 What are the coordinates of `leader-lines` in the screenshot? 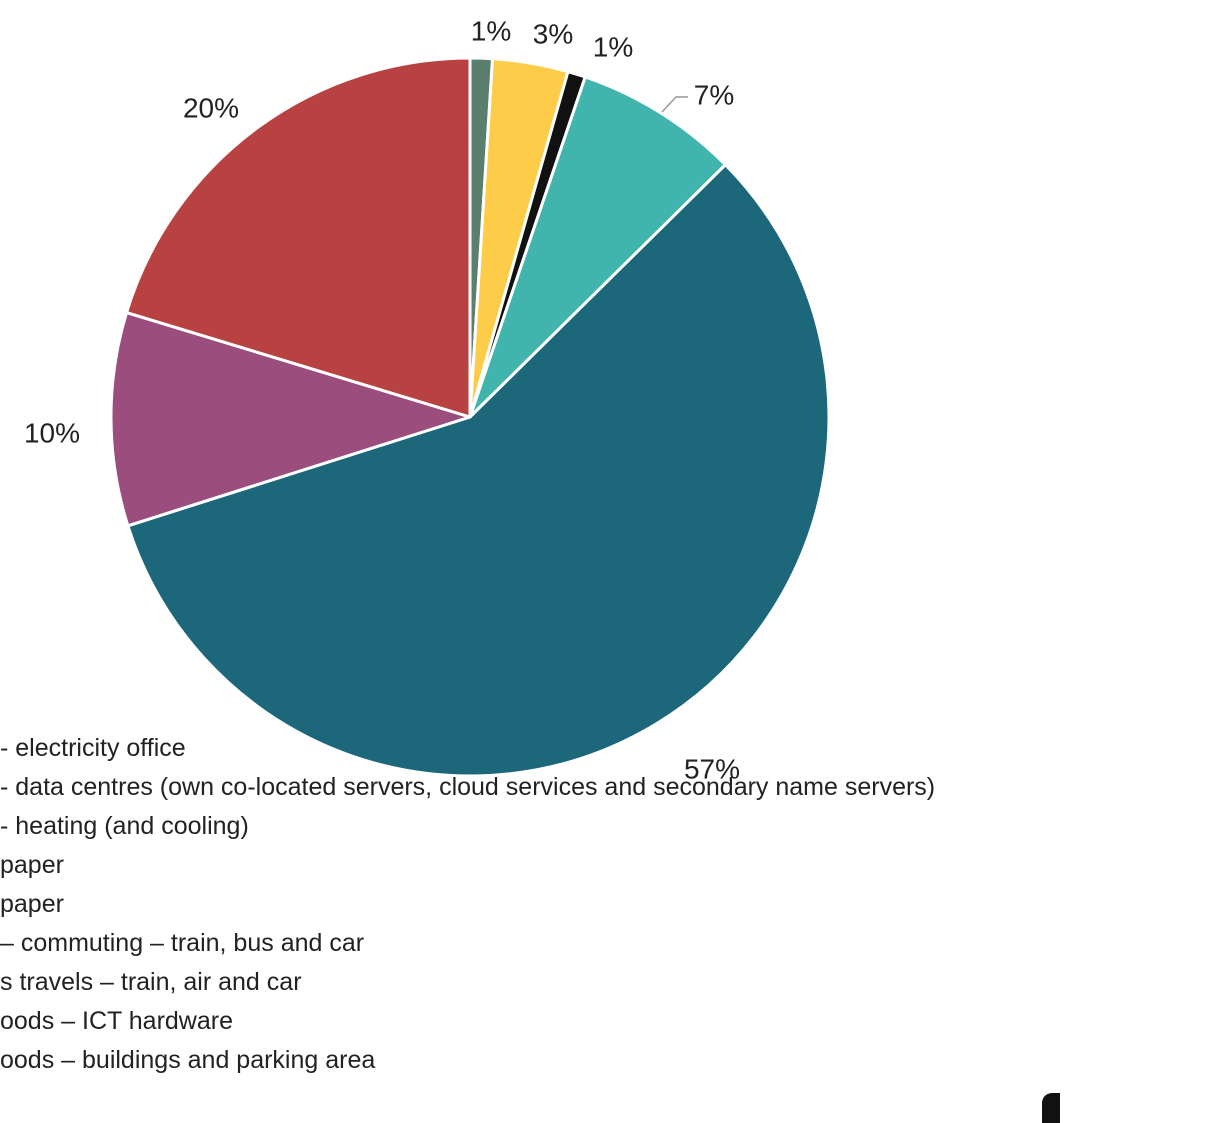 It's located at (674, 104).